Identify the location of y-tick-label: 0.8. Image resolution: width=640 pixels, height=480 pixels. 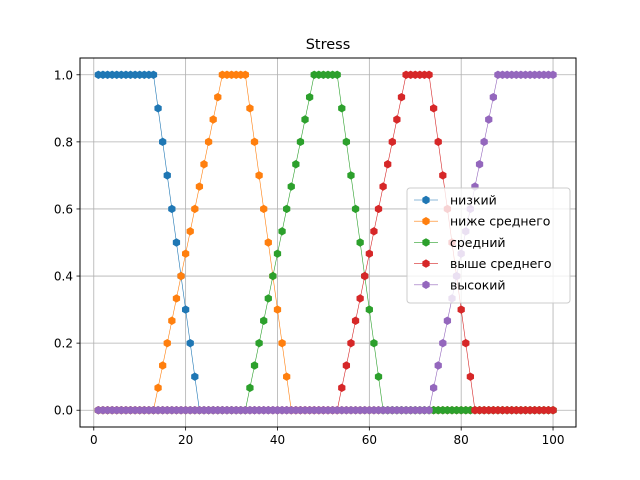
(63, 142).